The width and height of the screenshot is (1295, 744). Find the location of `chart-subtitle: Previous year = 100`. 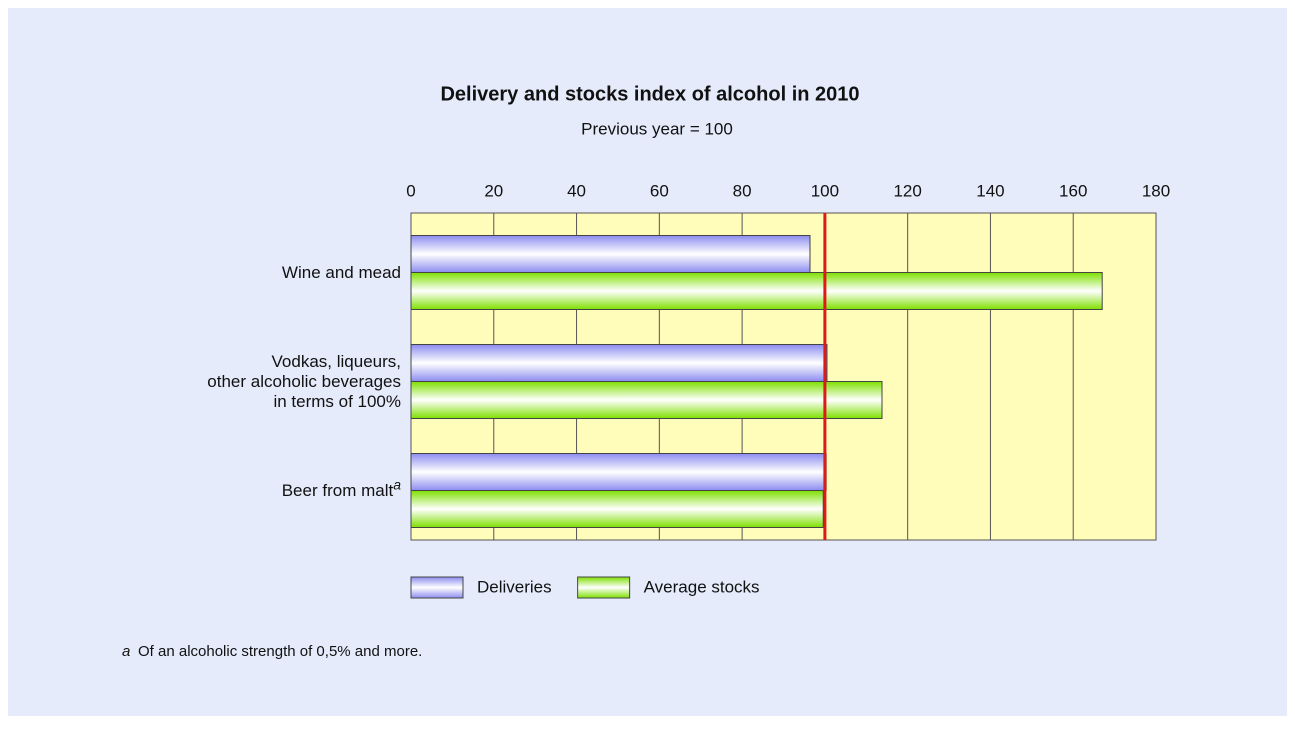

chart-subtitle: Previous year = 100 is located at coordinates (657, 128).